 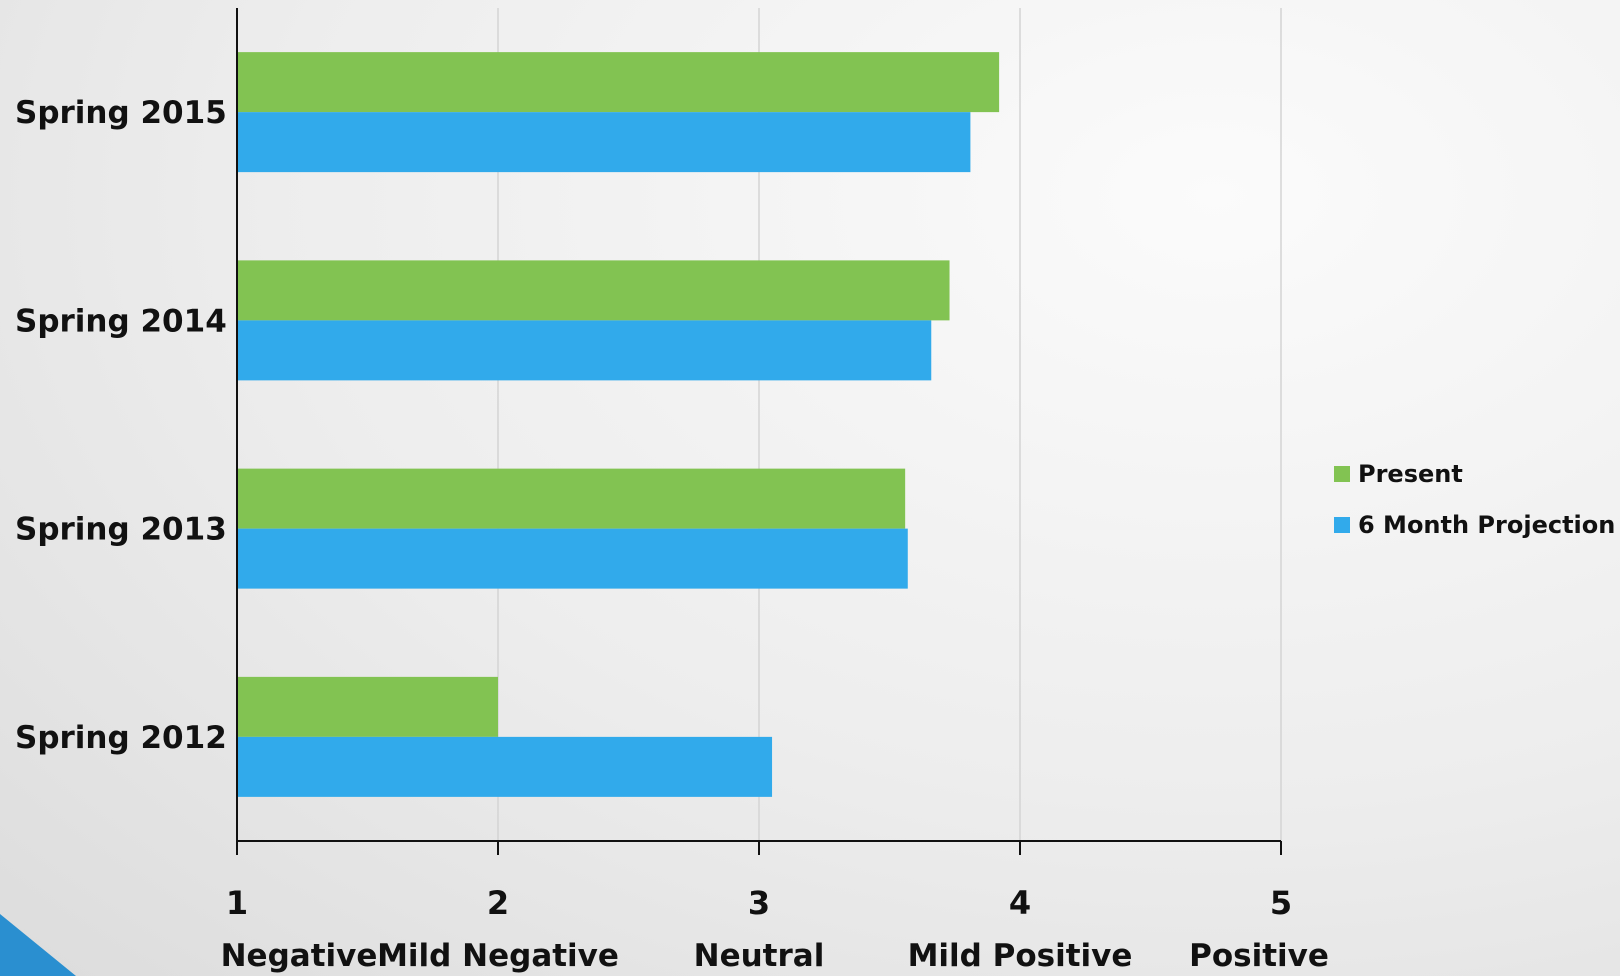 I want to click on x-tick-number-3: 3, so click(x=759, y=903).